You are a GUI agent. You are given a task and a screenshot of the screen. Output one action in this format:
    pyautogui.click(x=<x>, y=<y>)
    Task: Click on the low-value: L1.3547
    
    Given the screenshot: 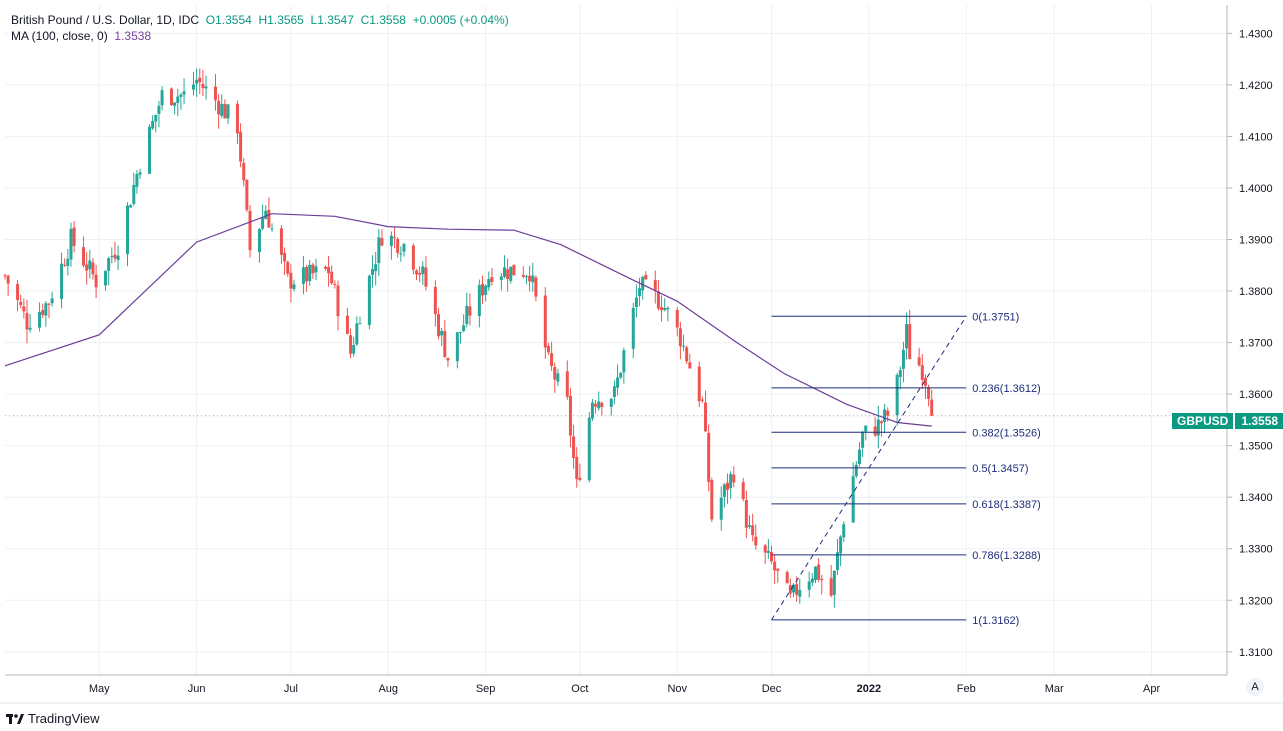 What is the action you would take?
    pyautogui.click(x=332, y=20)
    